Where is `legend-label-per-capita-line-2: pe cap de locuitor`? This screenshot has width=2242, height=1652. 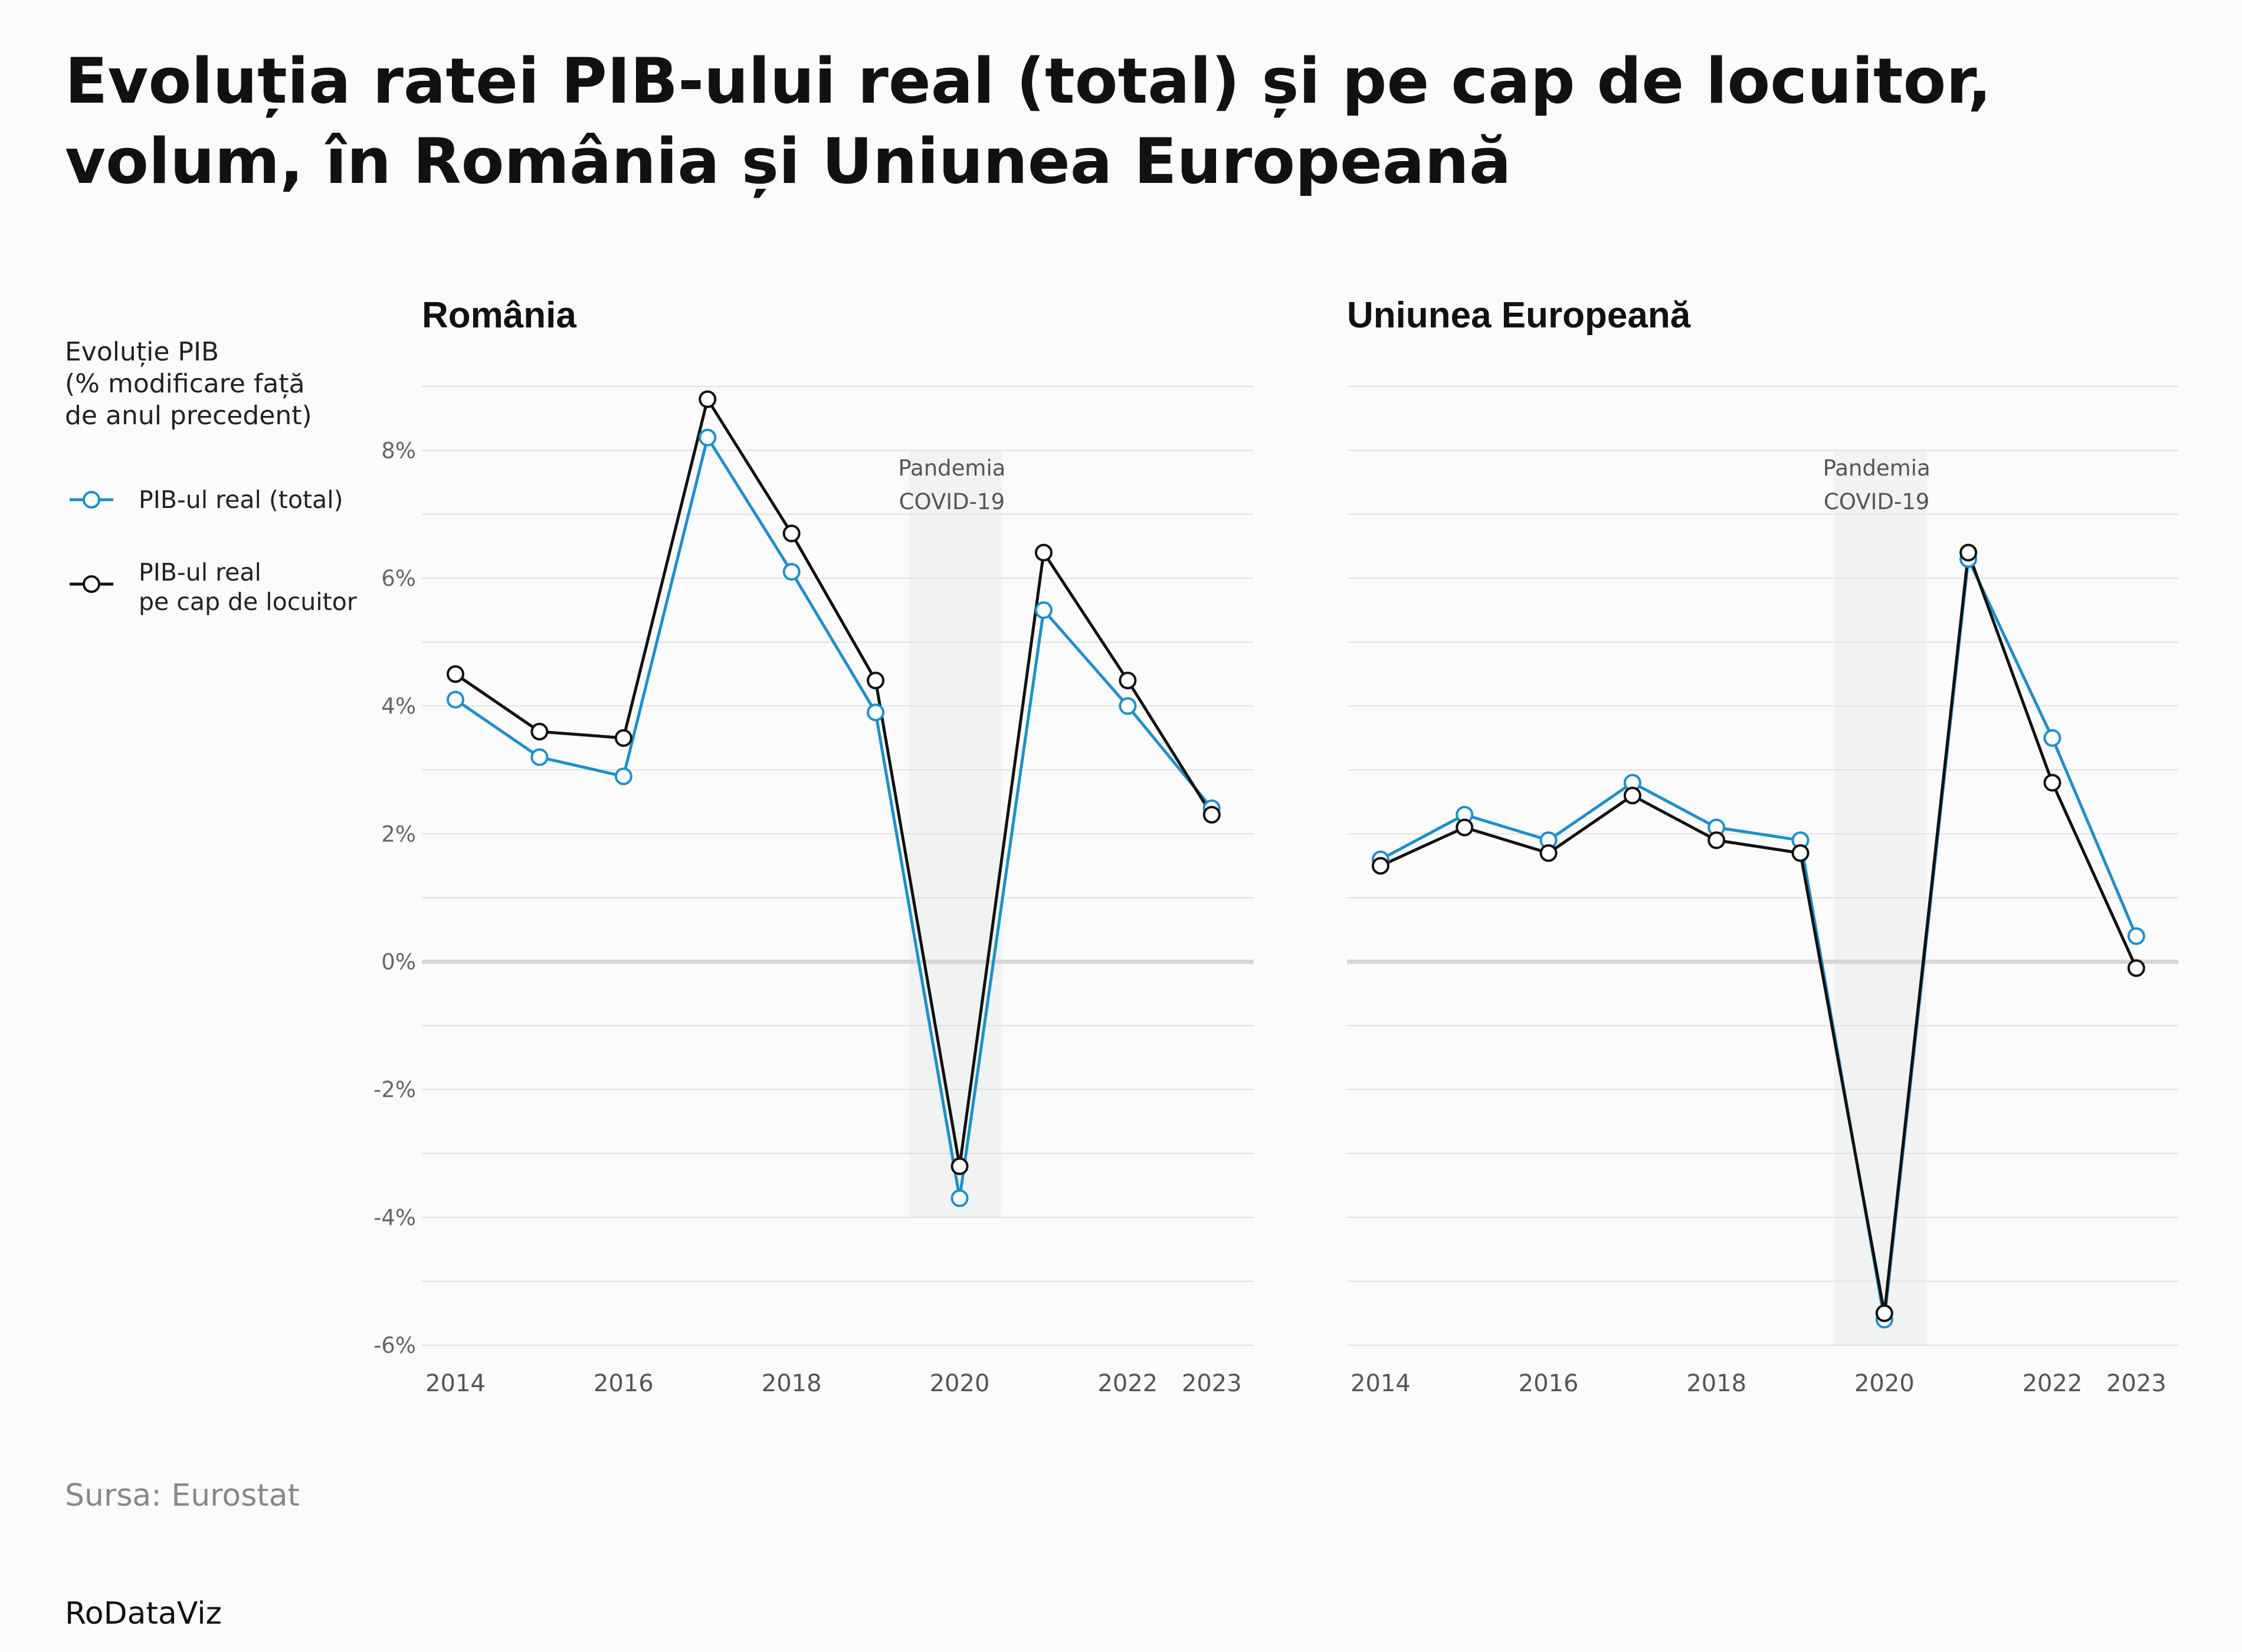
legend-label-per-capita-line-2: pe cap de locuitor is located at coordinates (248, 602).